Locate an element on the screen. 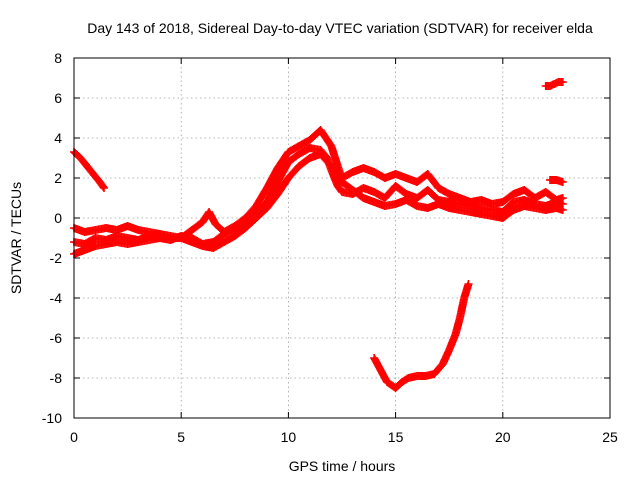  series-dip is located at coordinates (421, 336).